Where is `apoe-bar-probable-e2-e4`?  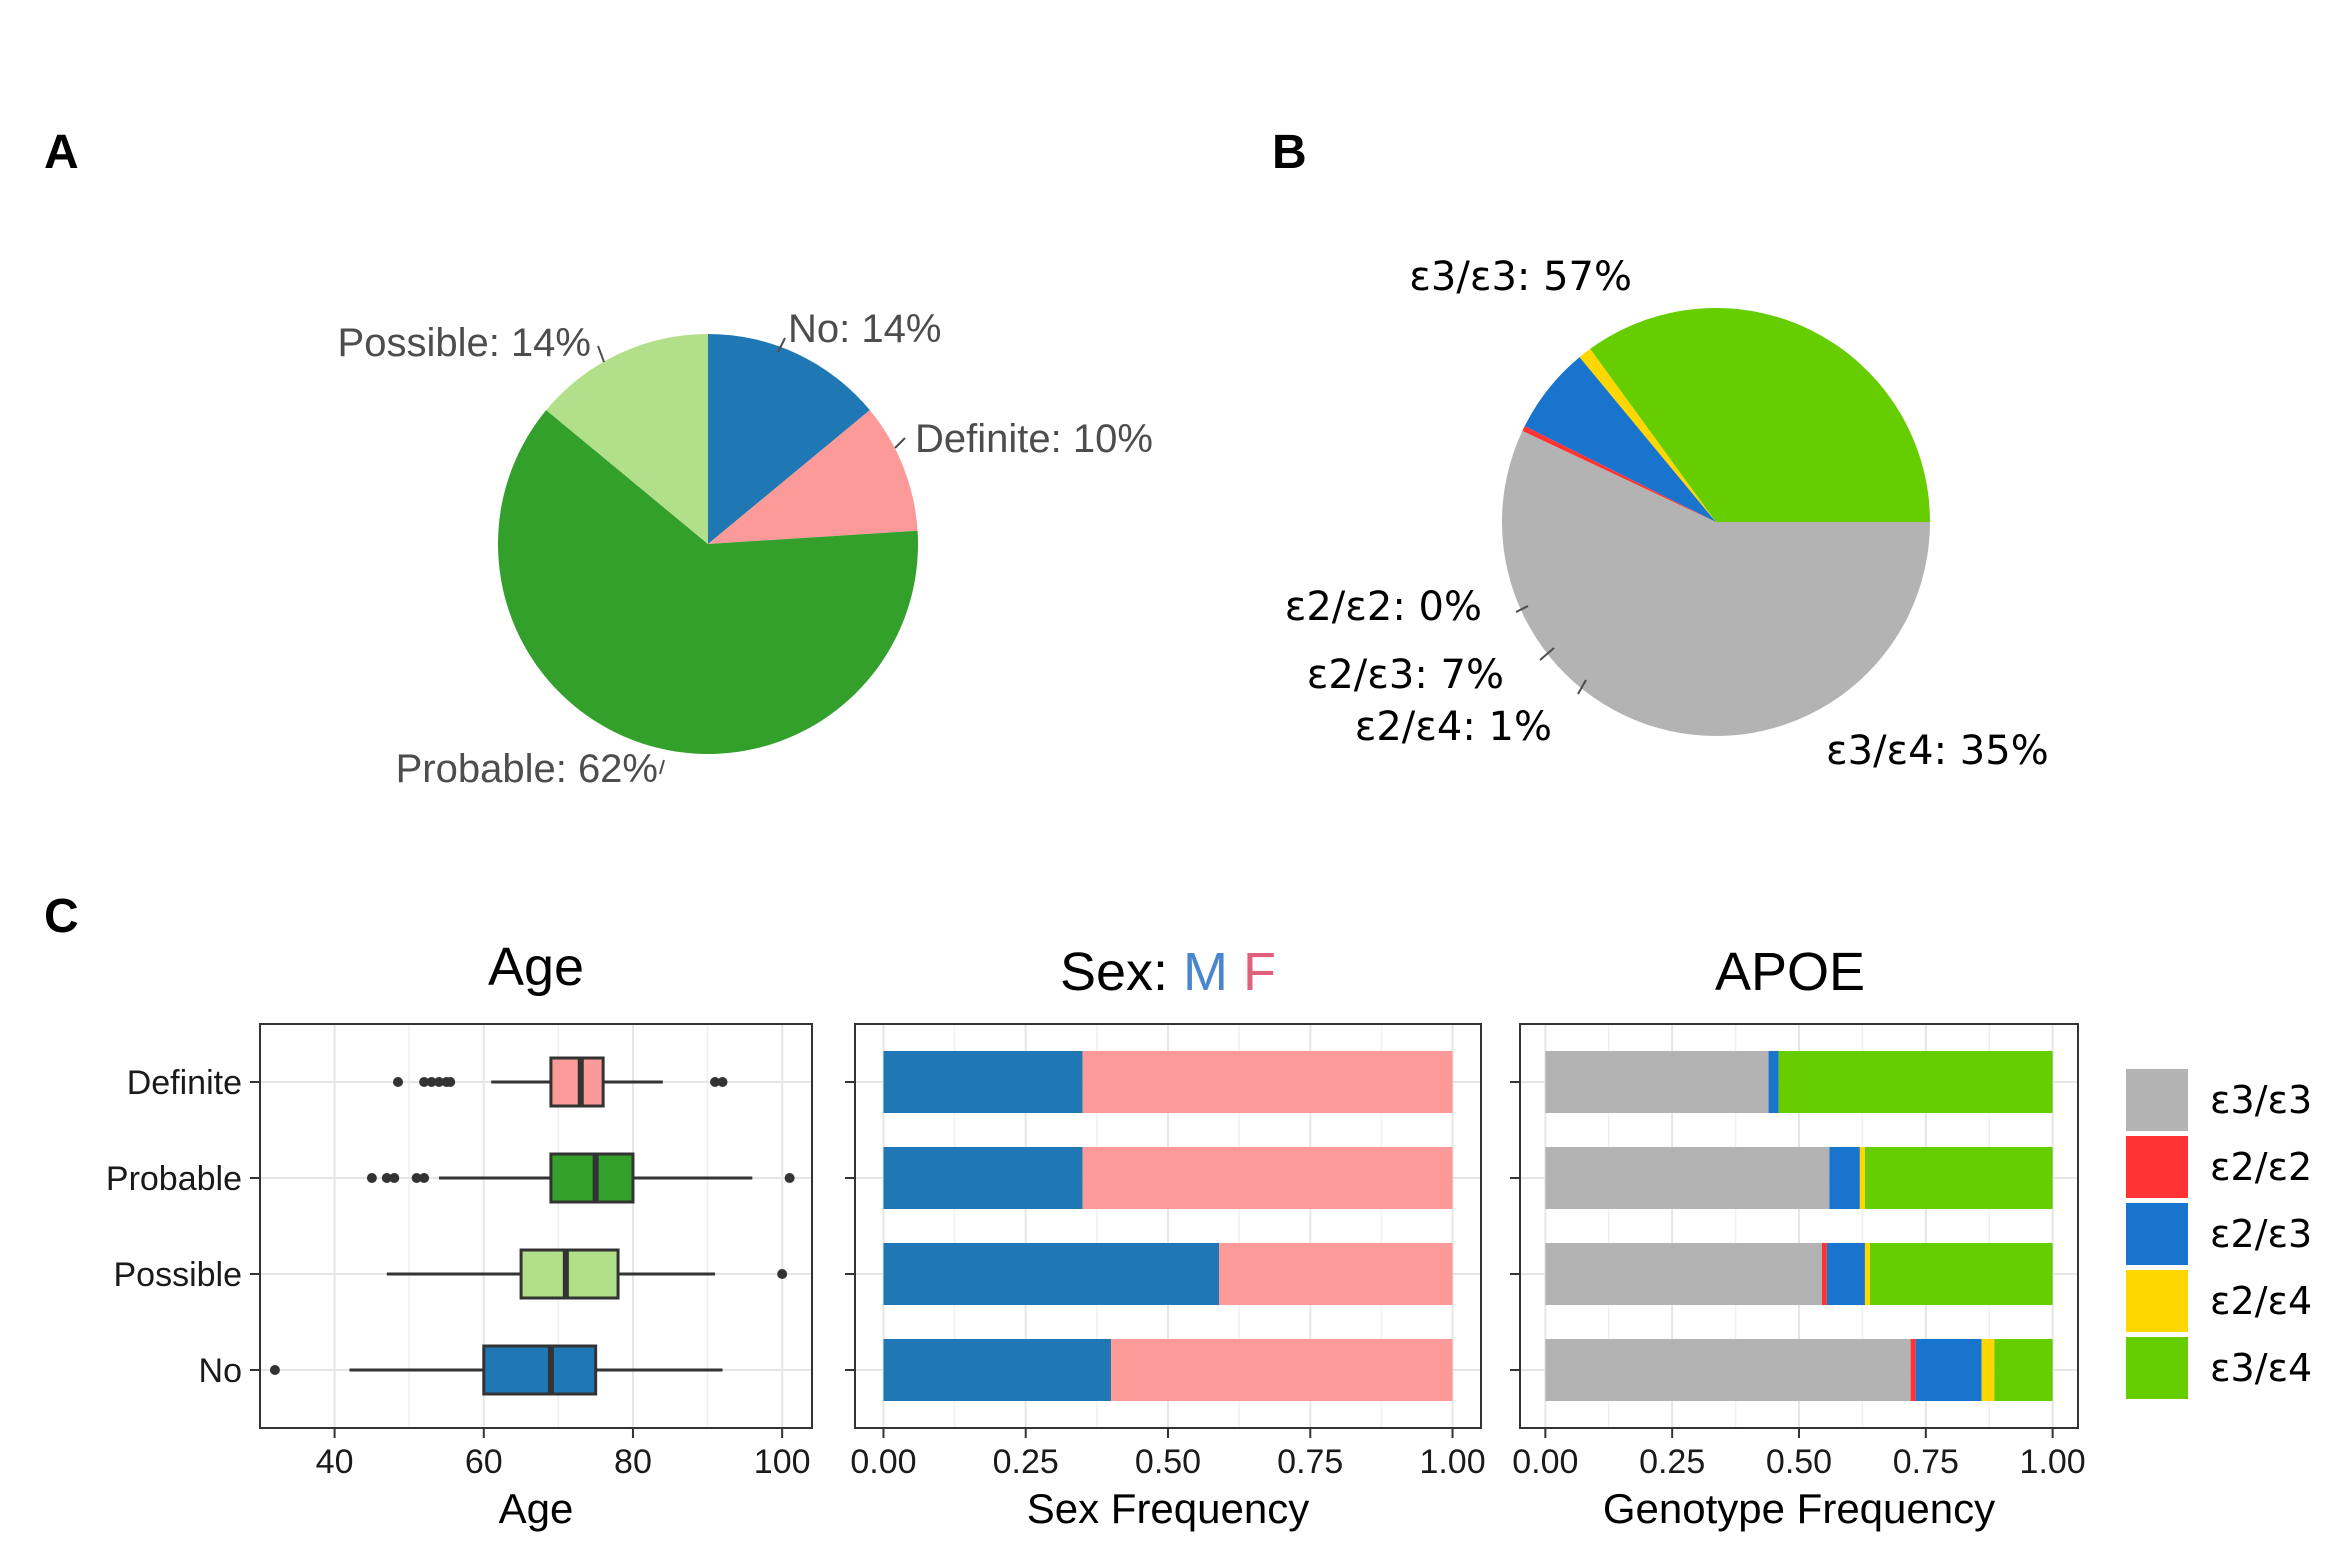
apoe-bar-probable-e2-e4 is located at coordinates (1862, 1178).